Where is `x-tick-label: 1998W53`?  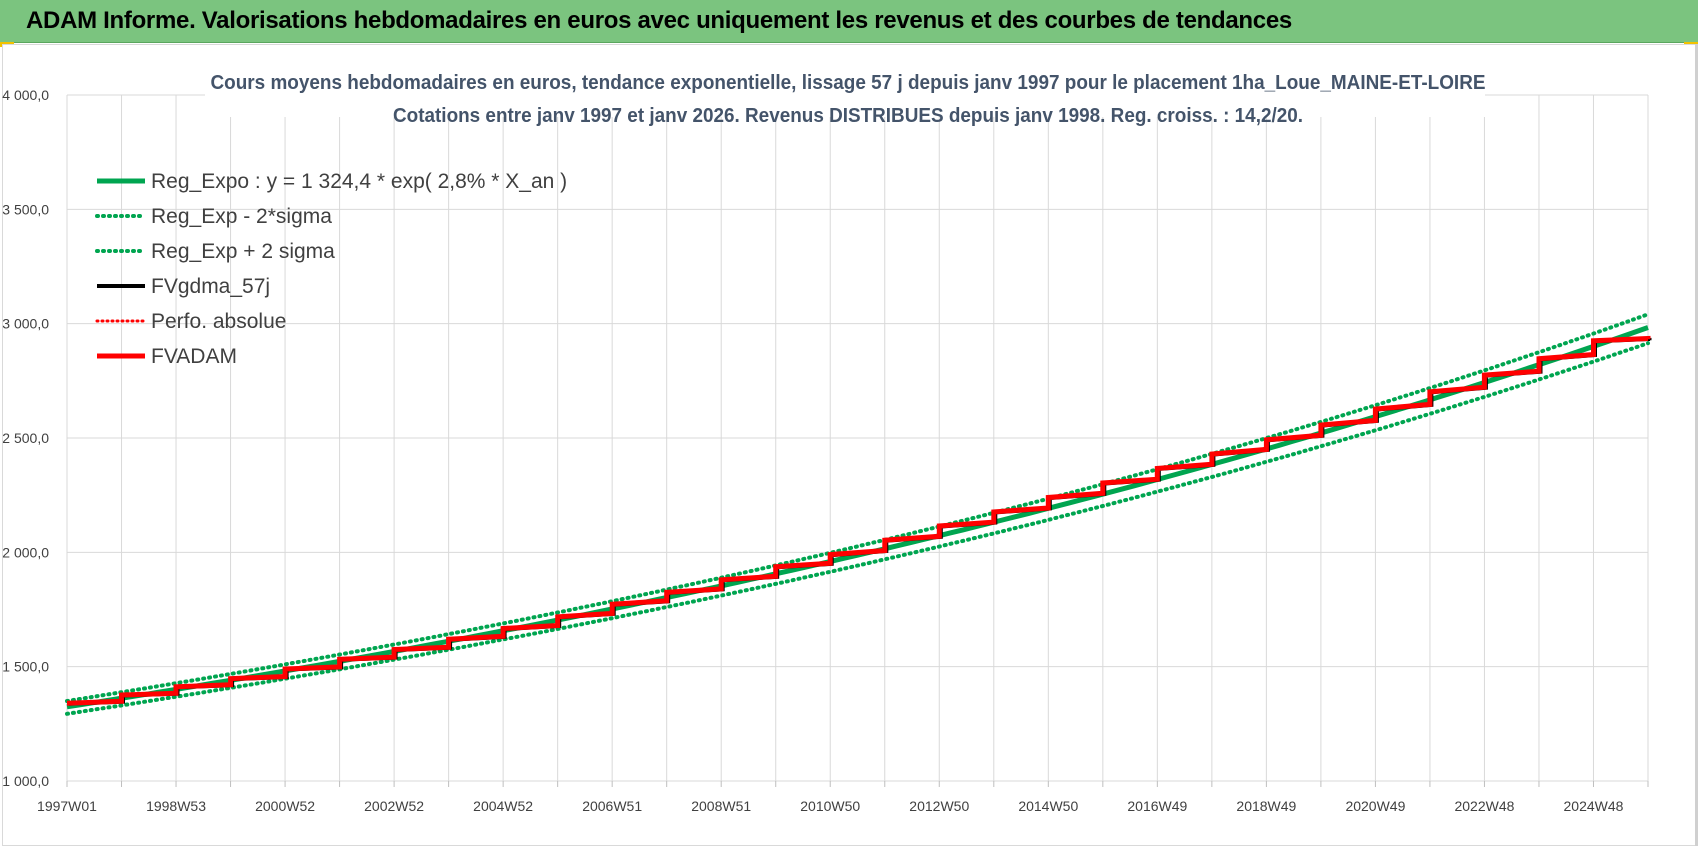
x-tick-label: 1998W53 is located at coordinates (176, 806).